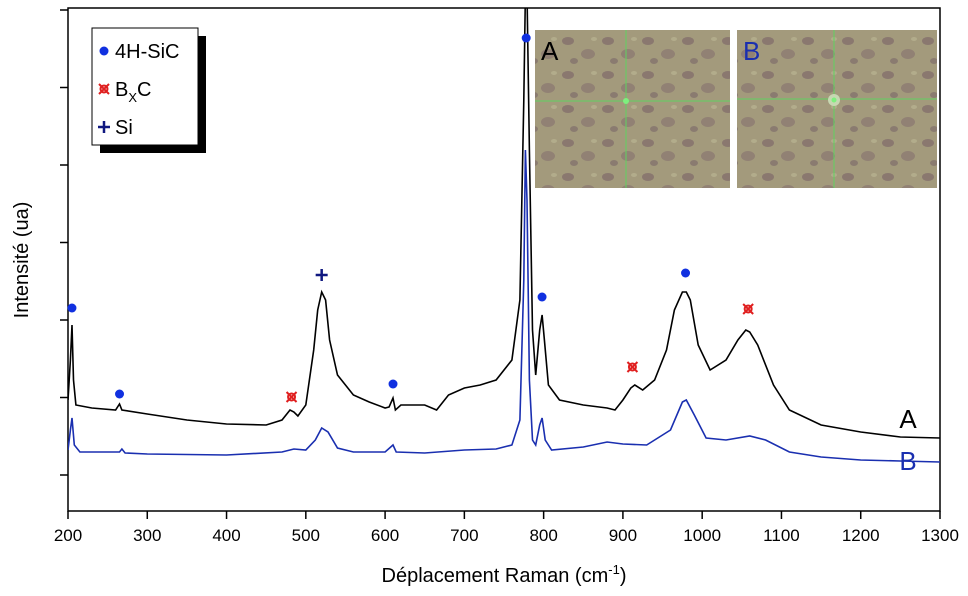 The image size is (968, 596). Describe the element at coordinates (226, 535) in the screenshot. I see `x-tick-label: 400` at that location.